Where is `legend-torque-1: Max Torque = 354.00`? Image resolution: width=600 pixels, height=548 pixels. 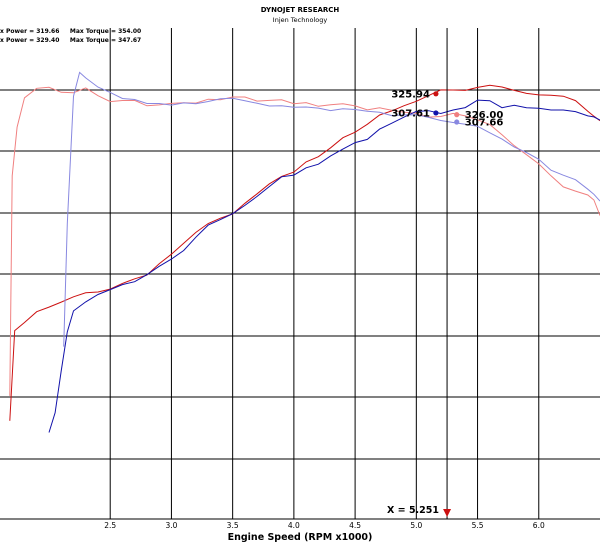 legend-torque-1: Max Torque = 354.00 is located at coordinates (105, 31).